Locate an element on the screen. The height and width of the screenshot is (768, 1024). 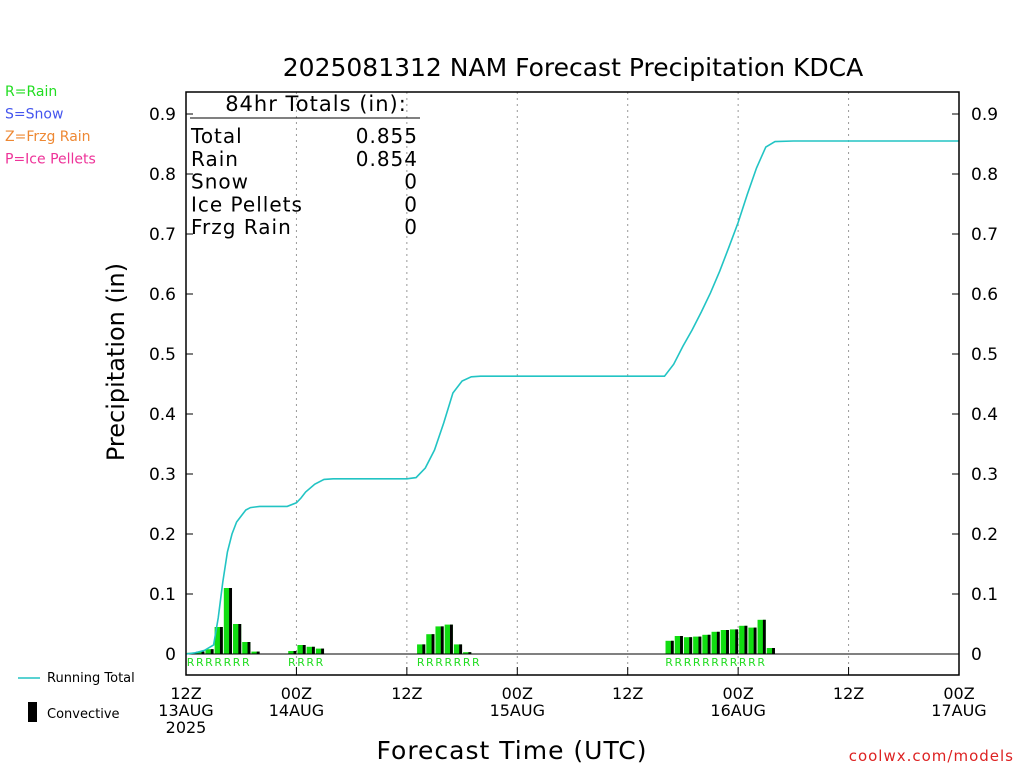
y-tick-label-right: 0.1 is located at coordinates (984, 595).